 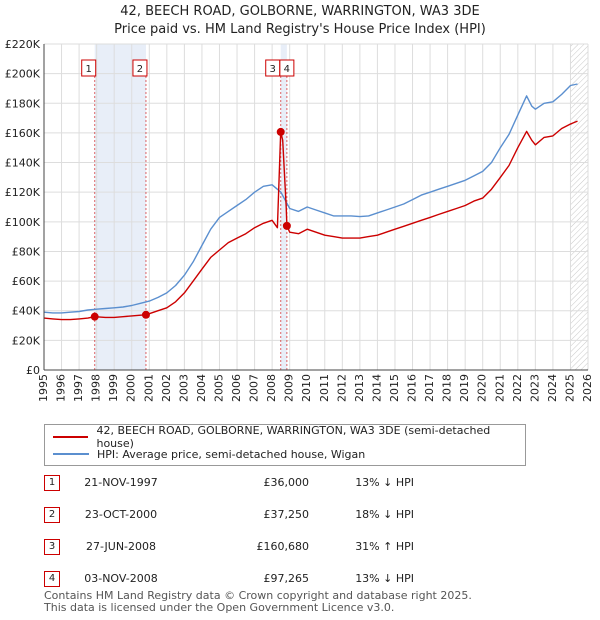 What do you see at coordinates (359, 388) in the screenshot?
I see `x-tick-label: 2013` at bounding box center [359, 388].